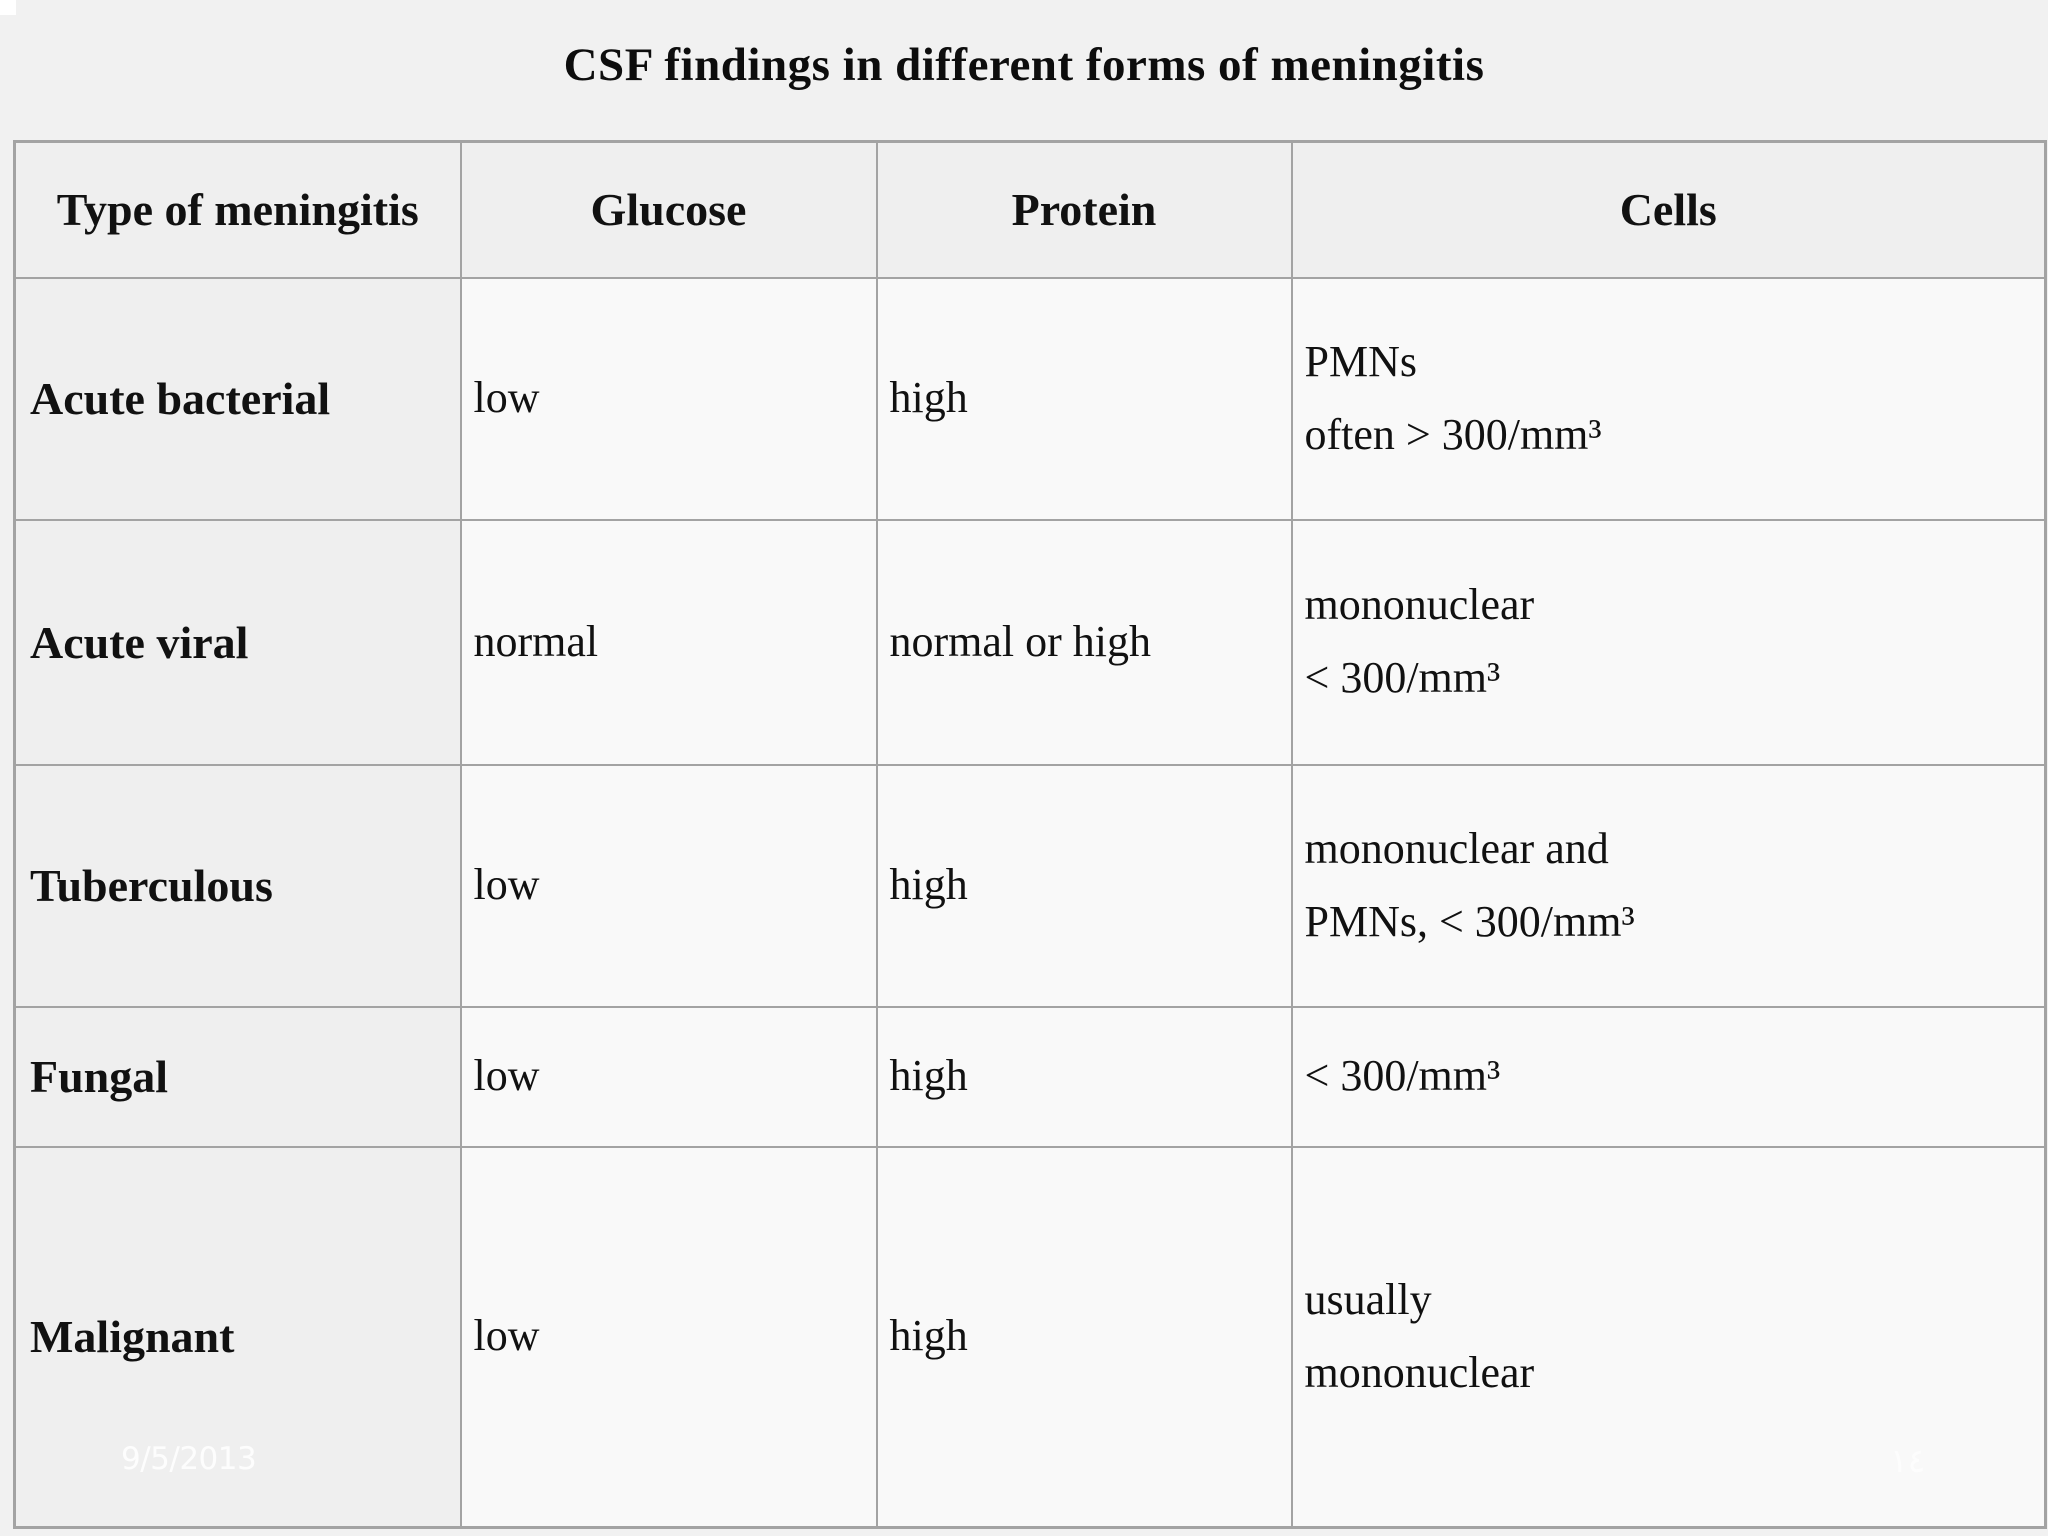 The height and width of the screenshot is (1536, 2048). I want to click on protein-value-acute-bacterial: high, so click(1084, 398).